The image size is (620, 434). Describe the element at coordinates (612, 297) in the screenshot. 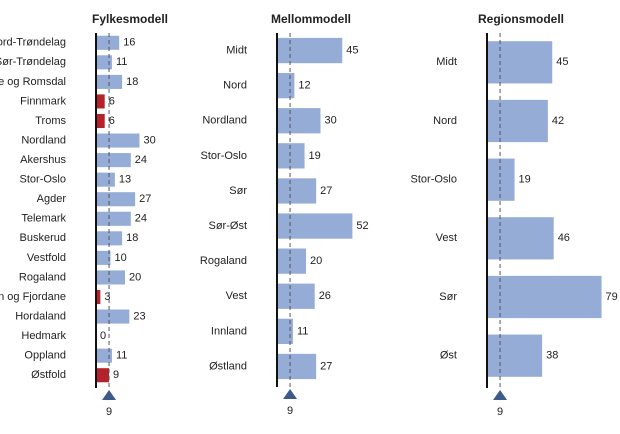

I see `value-label: 79` at that location.